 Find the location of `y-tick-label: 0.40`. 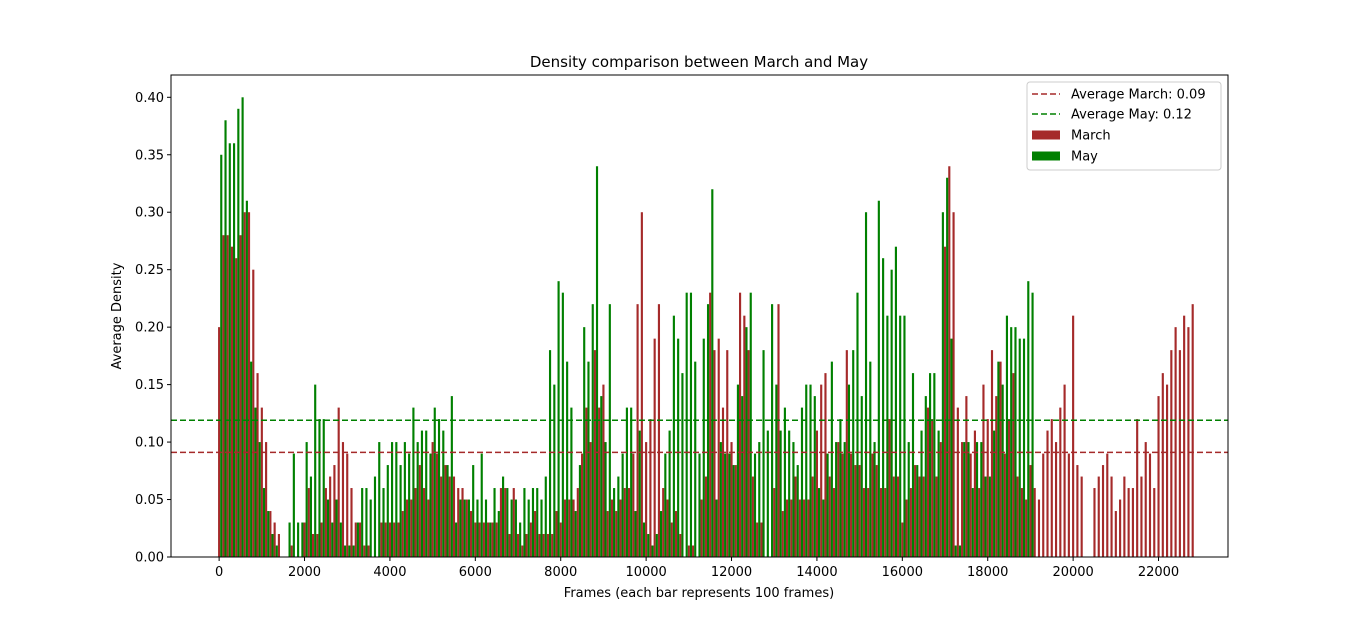

y-tick-label: 0.40 is located at coordinates (149, 98).